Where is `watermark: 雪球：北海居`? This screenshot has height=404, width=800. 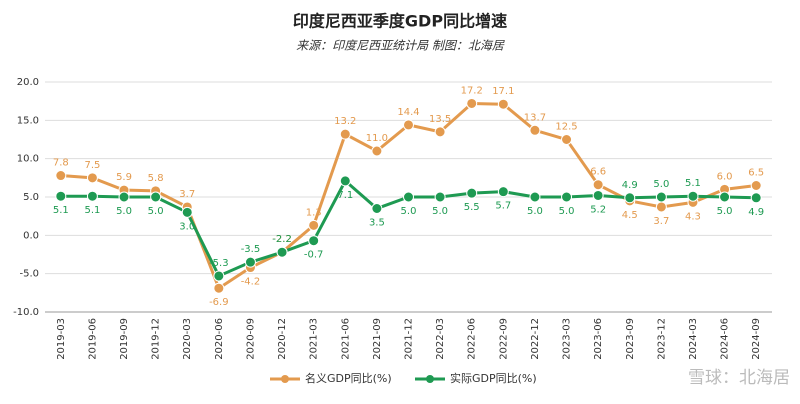 watermark: 雪球：北海居 is located at coordinates (739, 378).